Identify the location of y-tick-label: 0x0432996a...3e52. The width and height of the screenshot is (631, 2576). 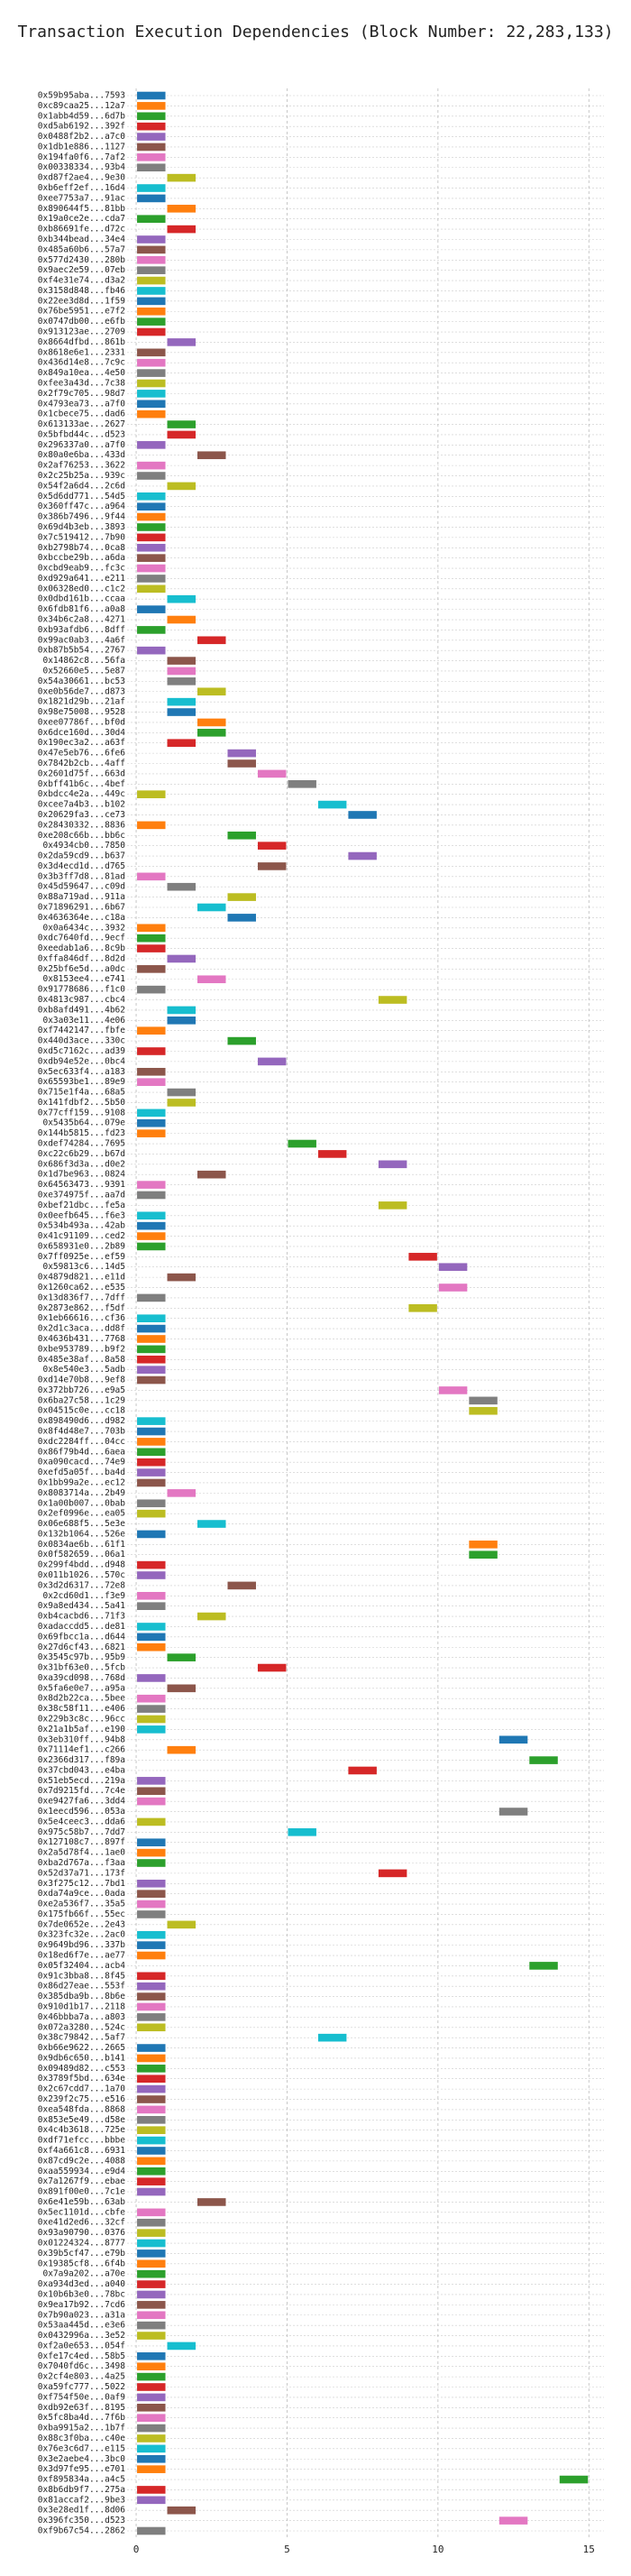
(81, 2336).